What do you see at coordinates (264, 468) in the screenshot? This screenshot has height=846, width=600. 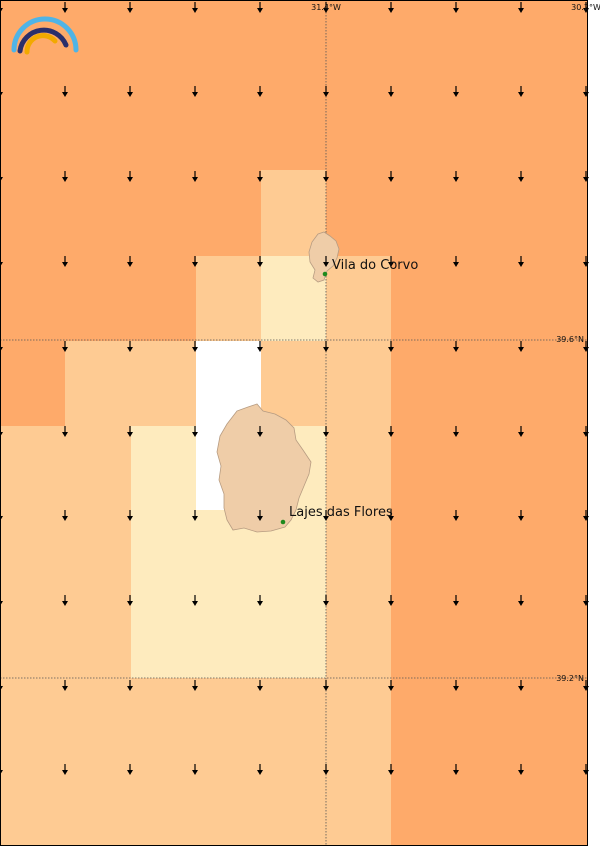 I see `flores-island` at bounding box center [264, 468].